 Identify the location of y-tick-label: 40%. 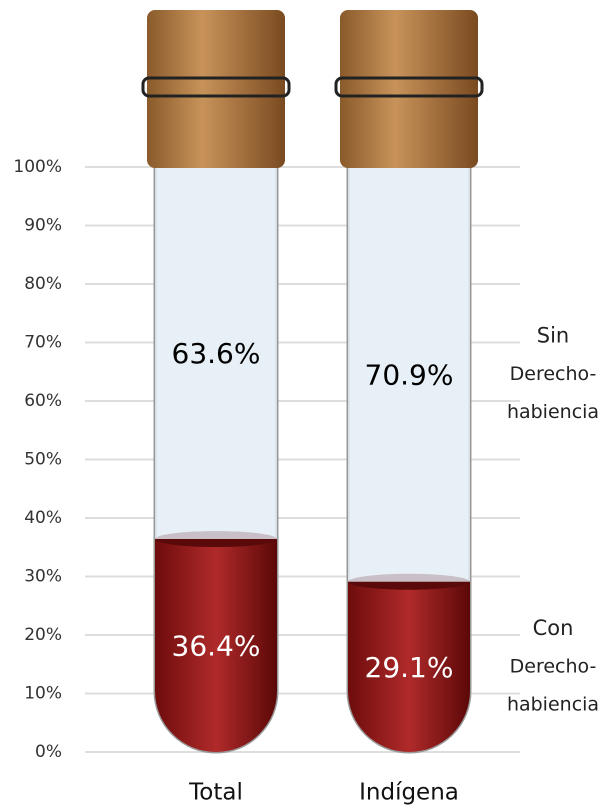
(43, 518).